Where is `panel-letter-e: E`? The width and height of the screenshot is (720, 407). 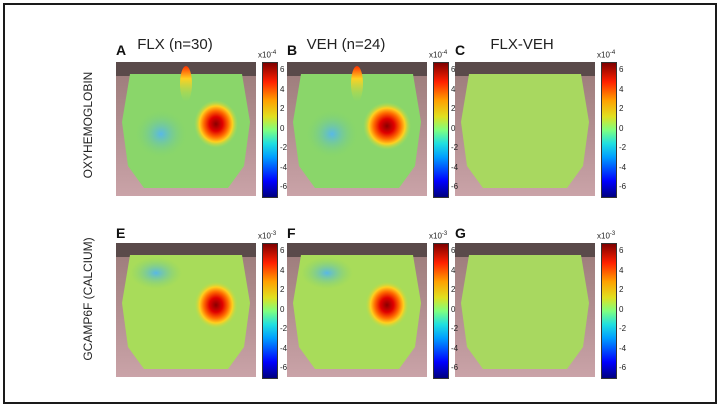 panel-letter-e: E is located at coordinates (121, 233).